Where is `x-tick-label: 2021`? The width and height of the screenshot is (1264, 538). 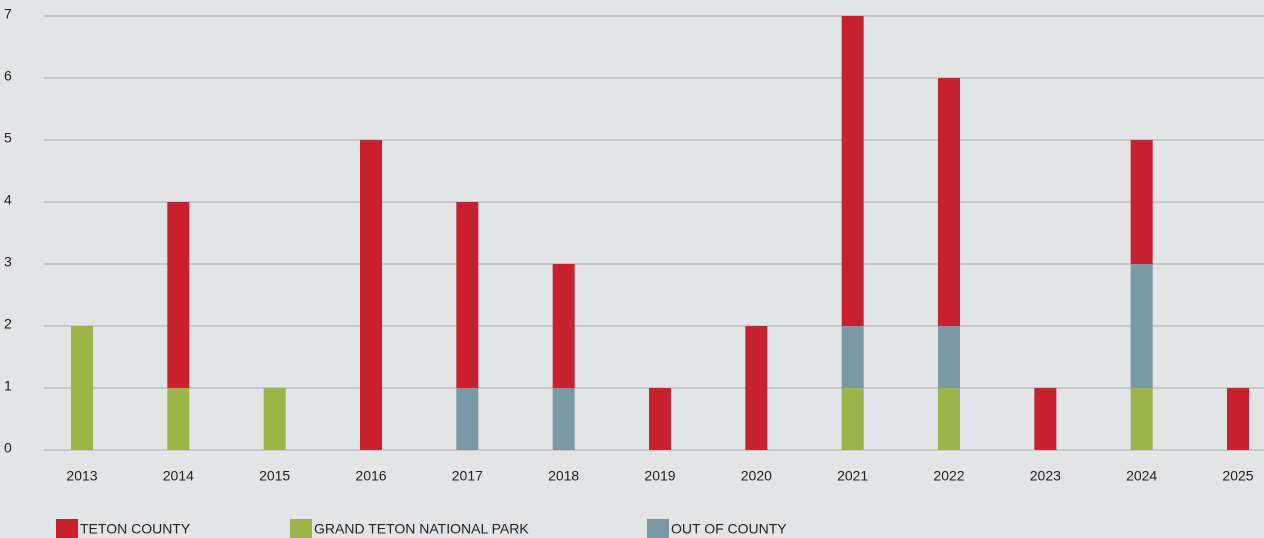
x-tick-label: 2021 is located at coordinates (852, 476).